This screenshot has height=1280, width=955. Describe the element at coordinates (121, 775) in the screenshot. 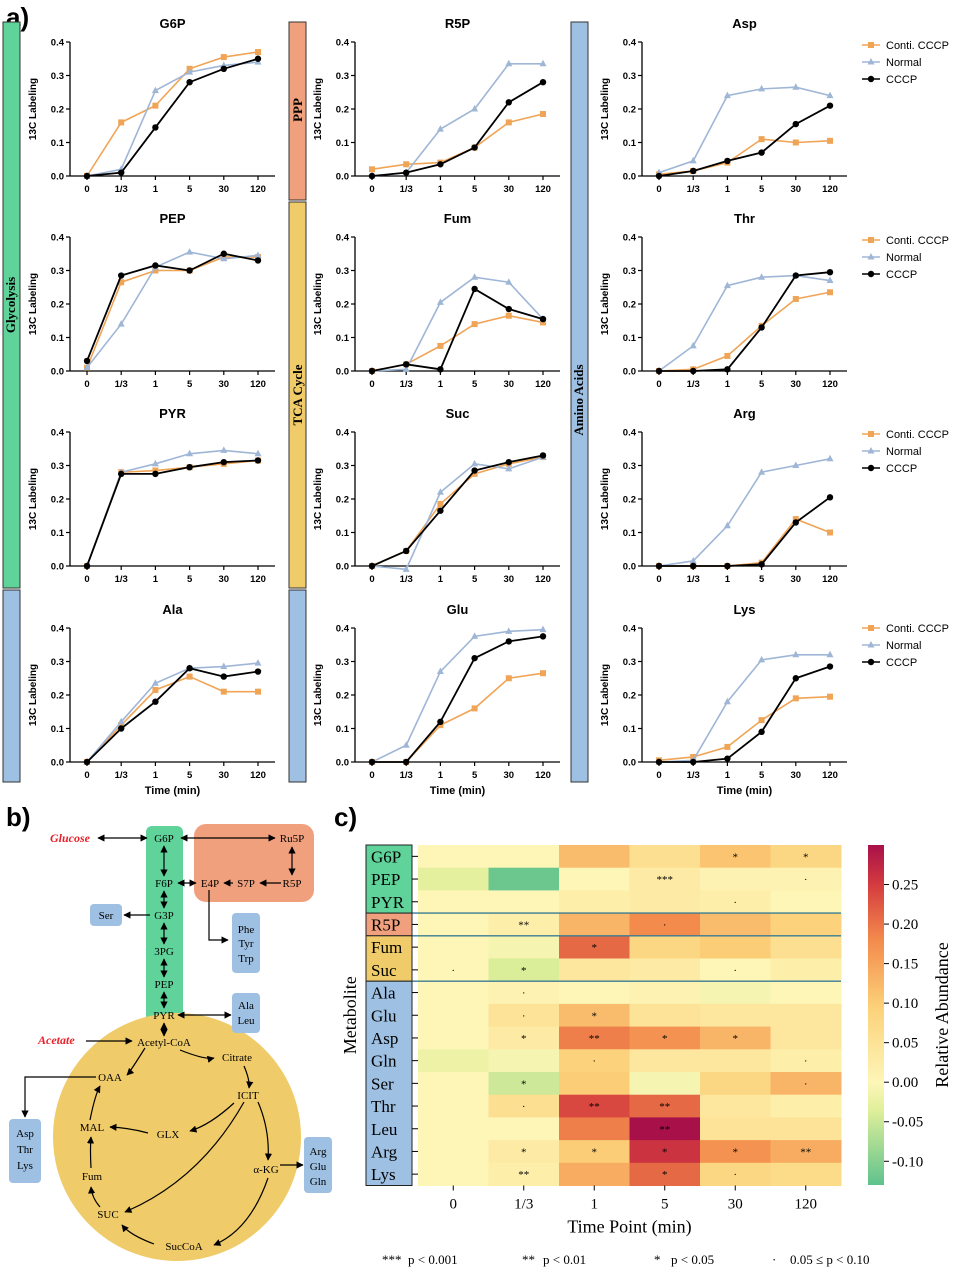

I see `x-tick-label: 1/3` at that location.